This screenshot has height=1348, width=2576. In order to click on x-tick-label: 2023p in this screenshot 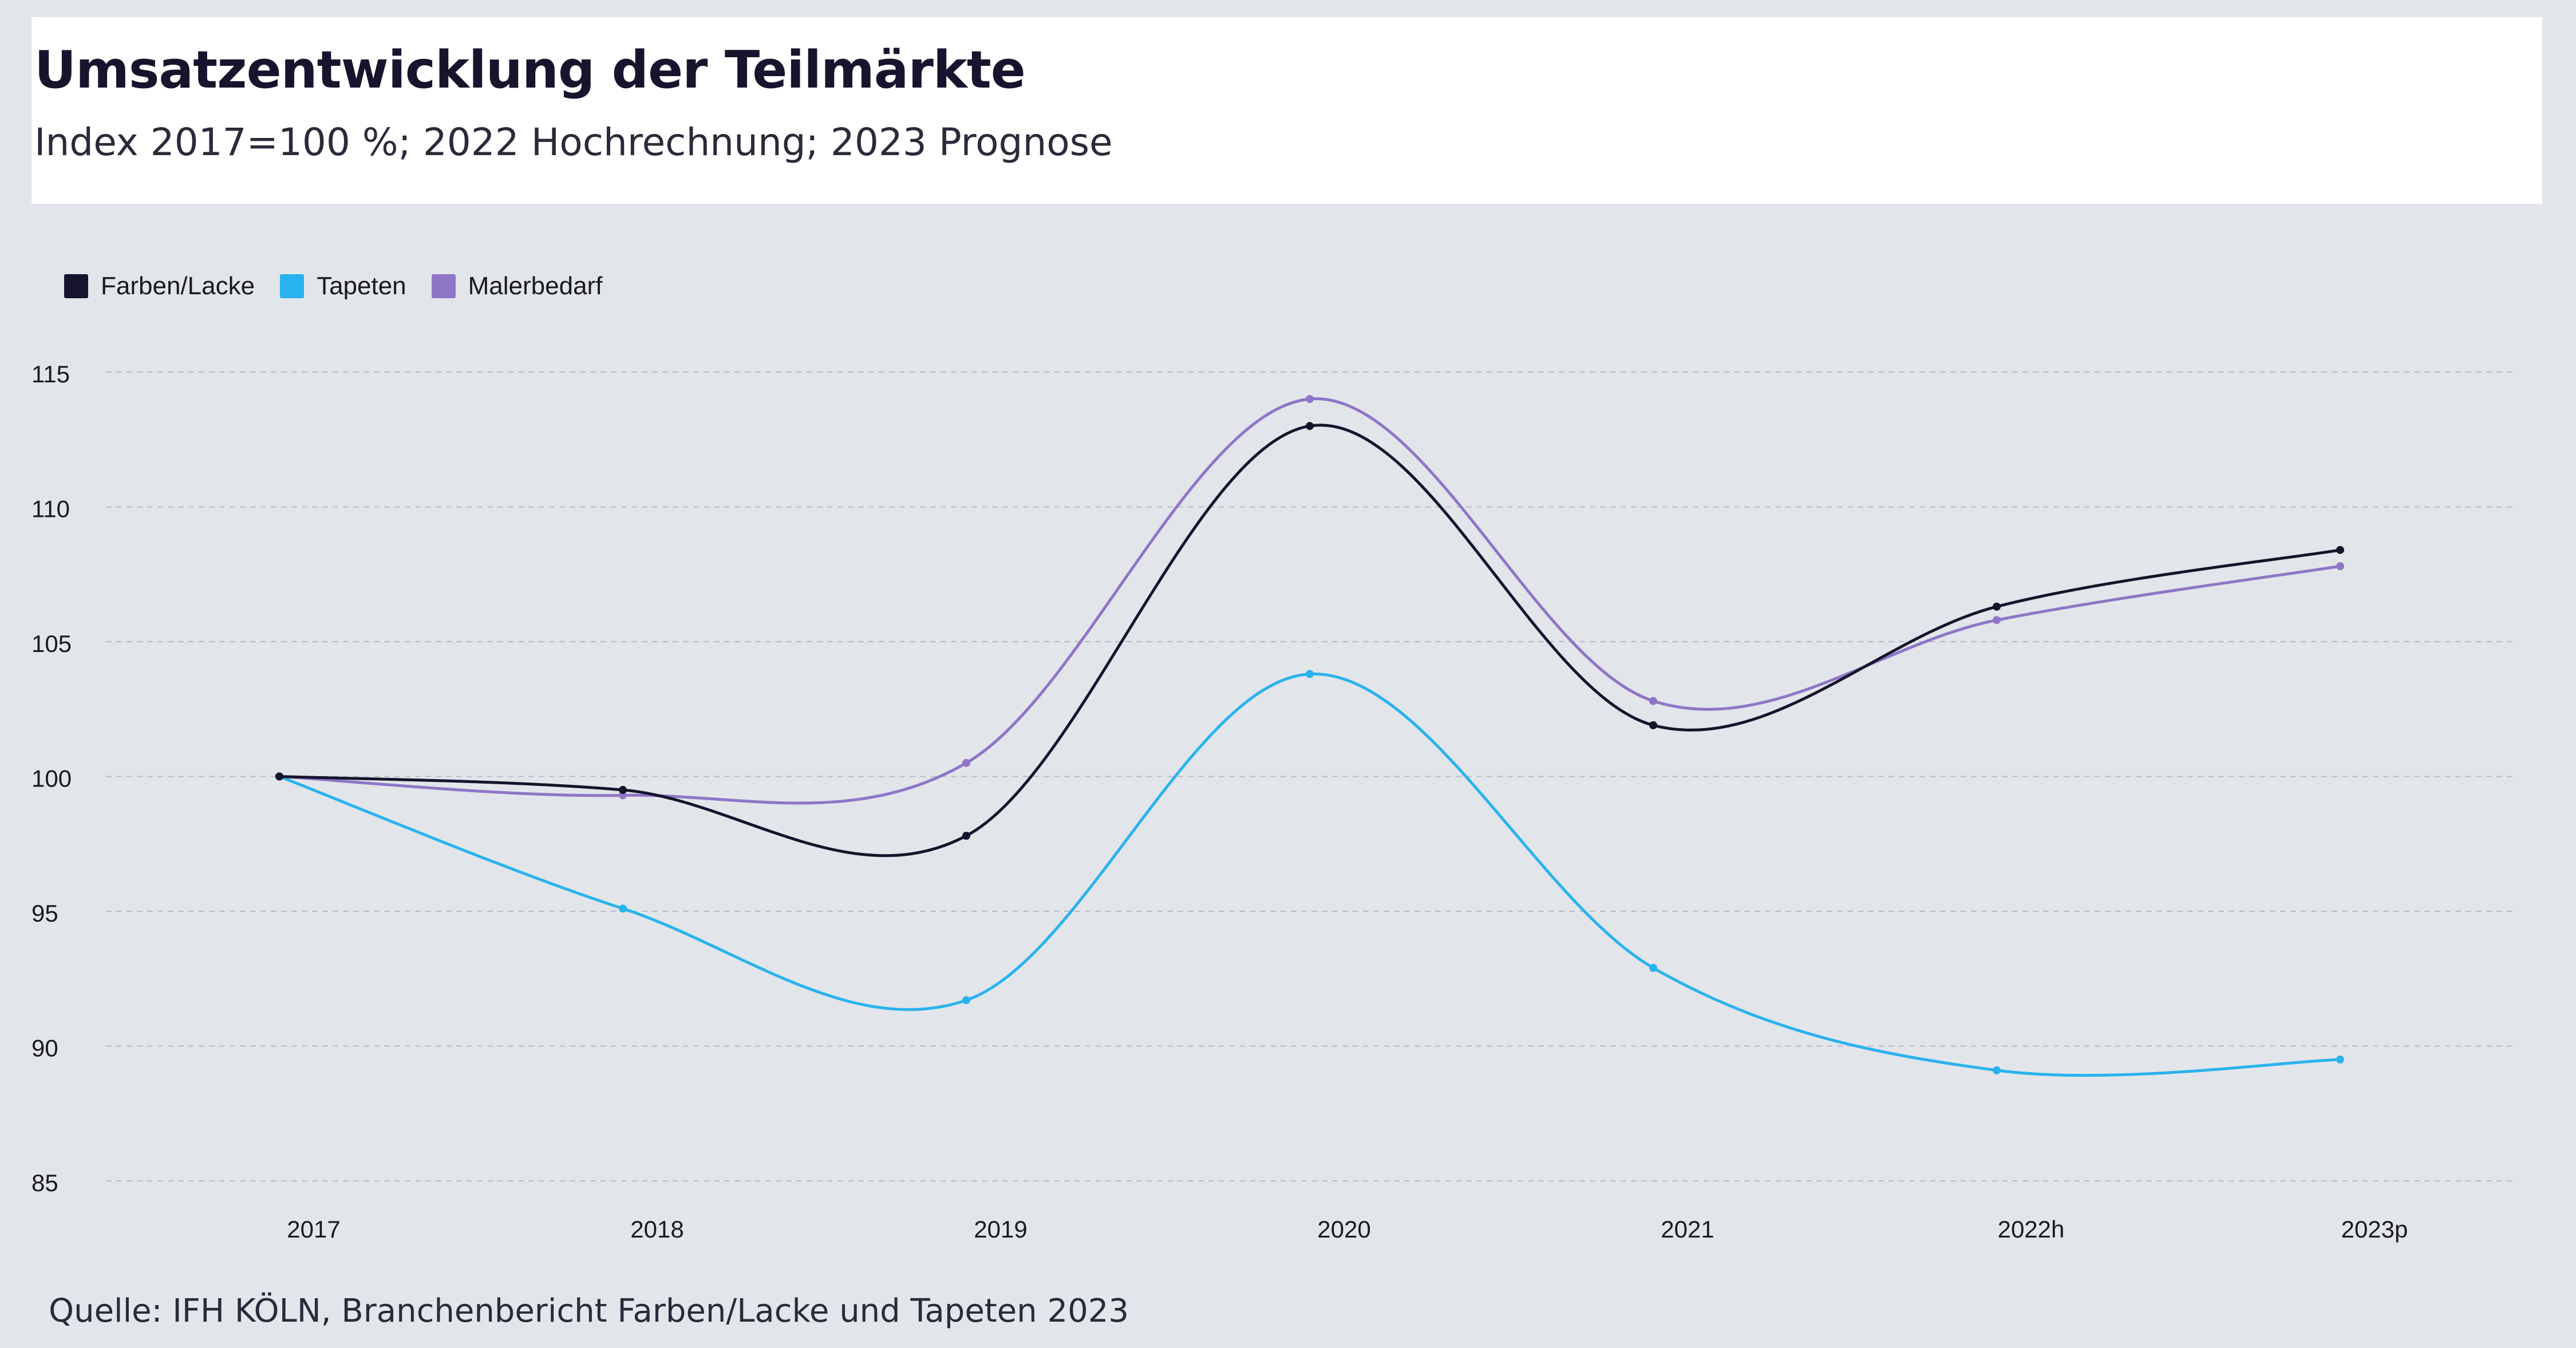, I will do `click(2374, 1229)`.